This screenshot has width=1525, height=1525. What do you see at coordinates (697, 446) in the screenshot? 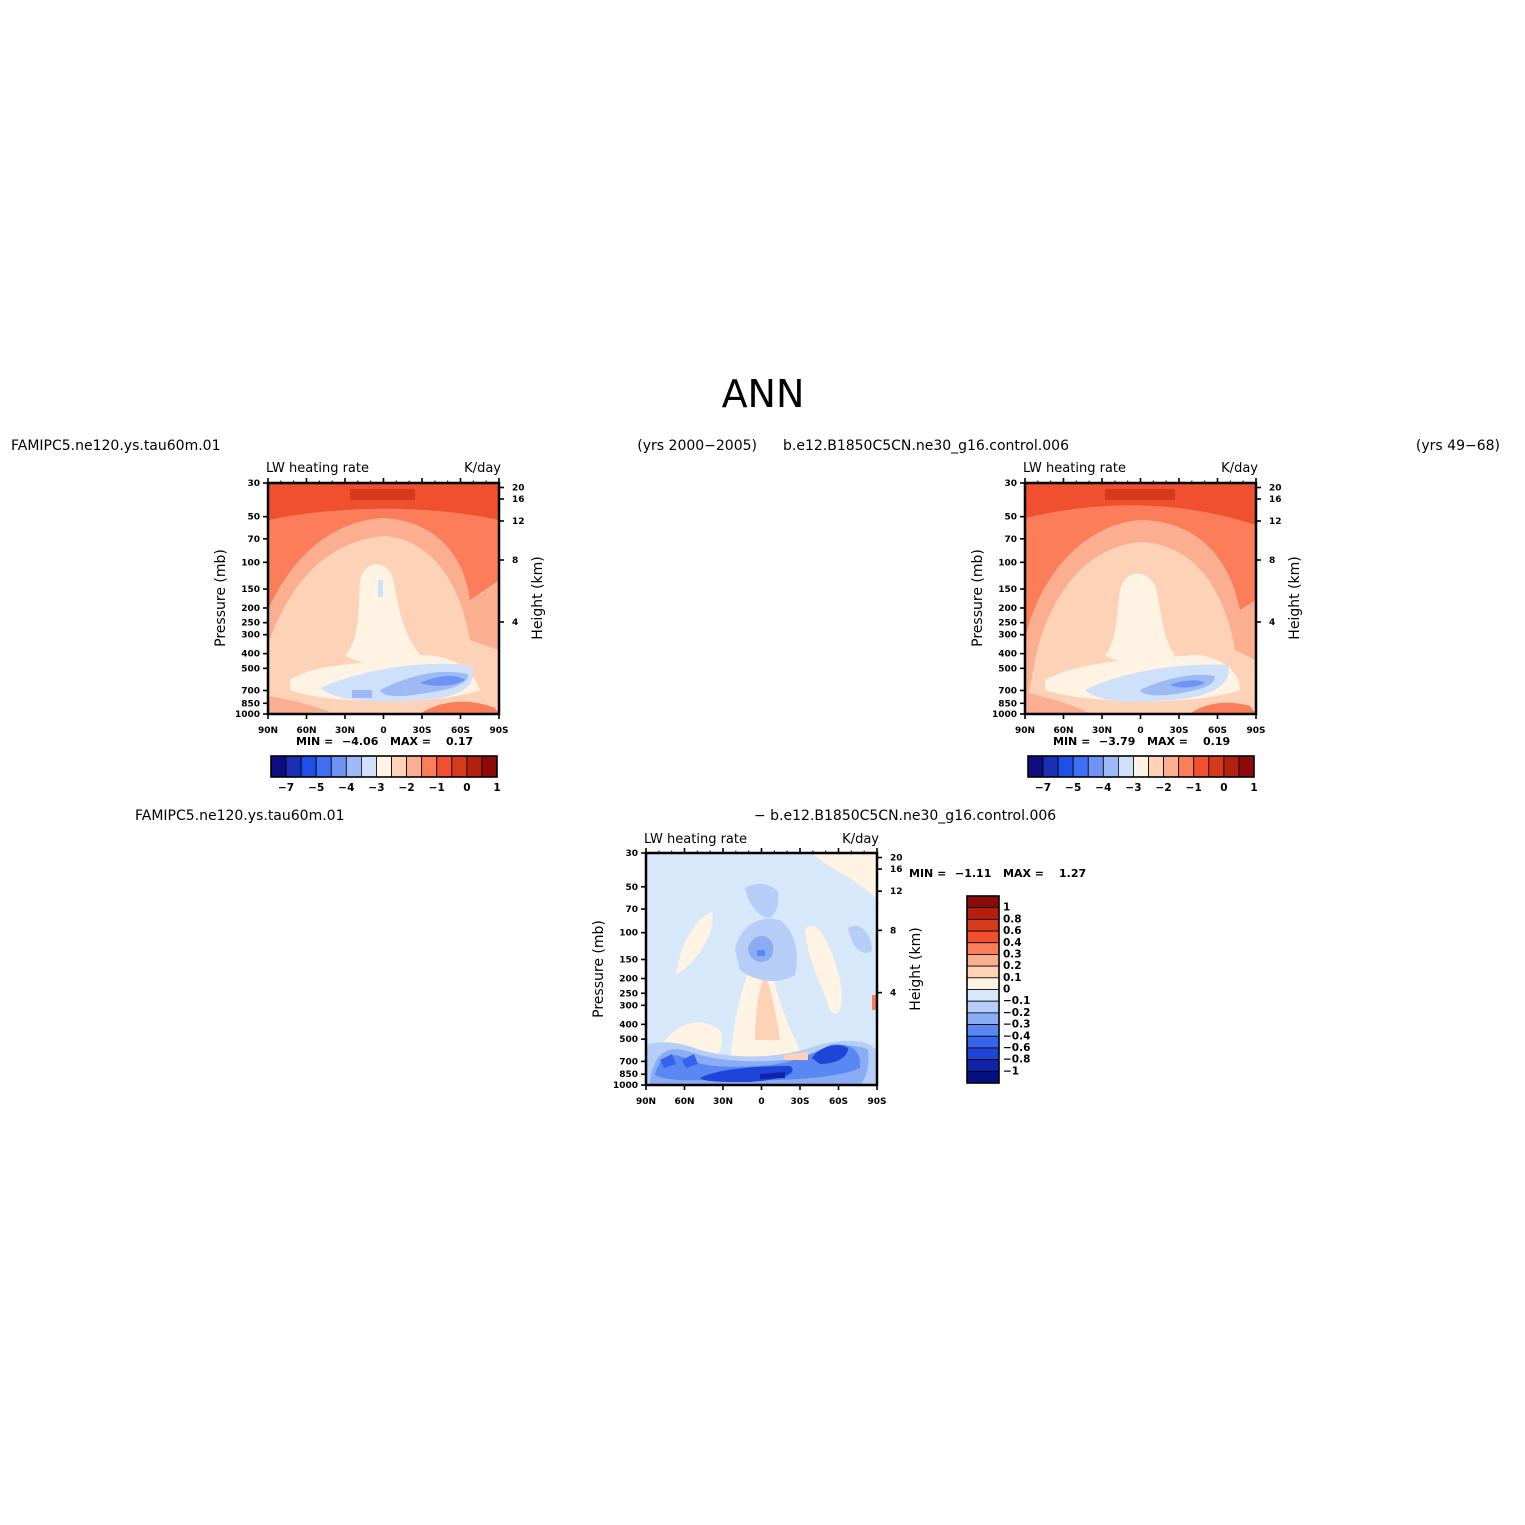
I see `years-left: (yrs 2000−2005)` at bounding box center [697, 446].